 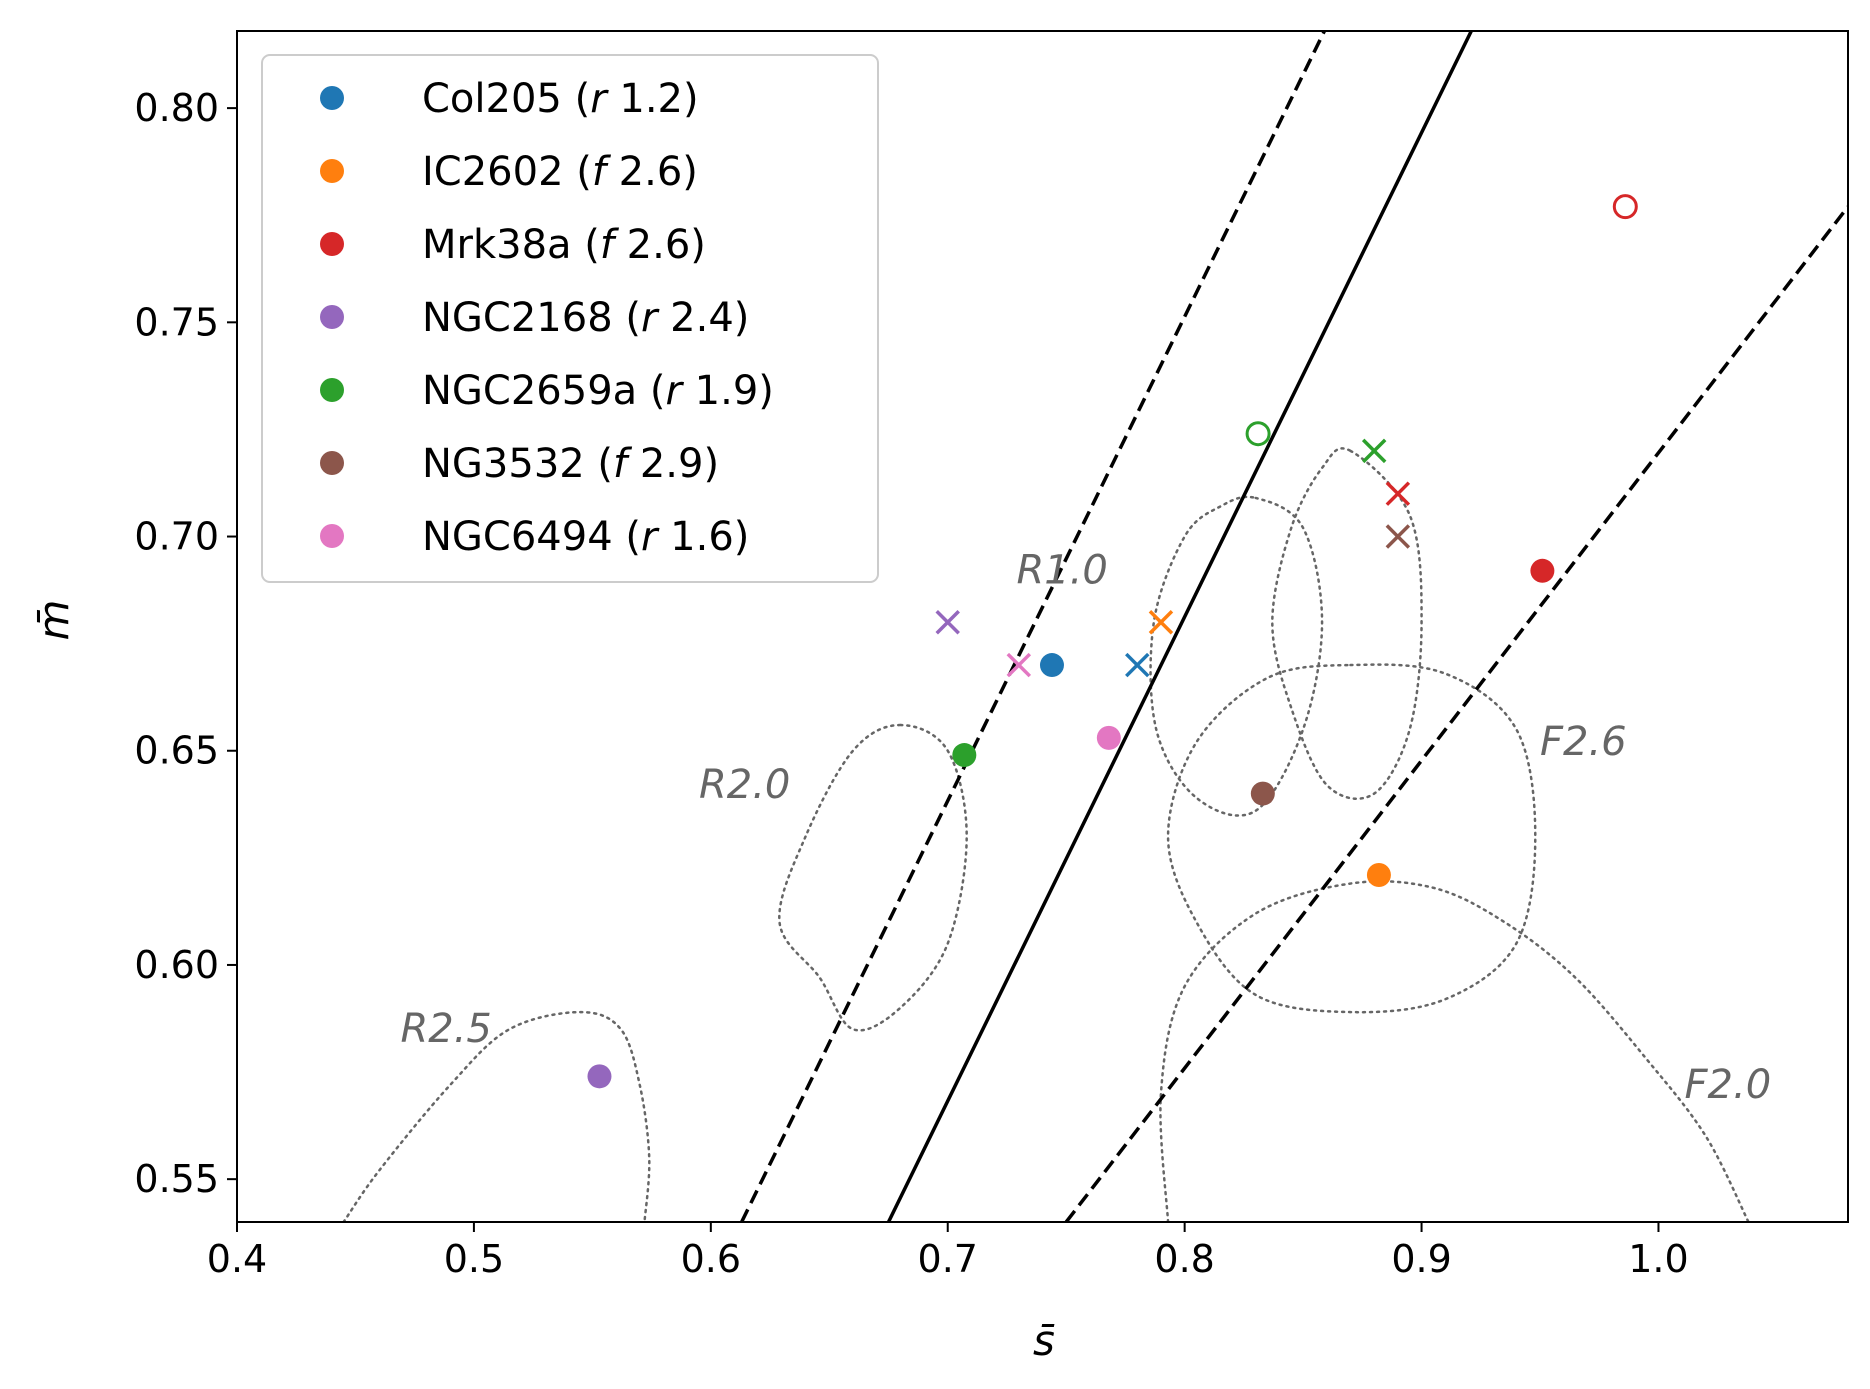 I want to click on legend-series-value: 1.6, so click(x=695, y=537).